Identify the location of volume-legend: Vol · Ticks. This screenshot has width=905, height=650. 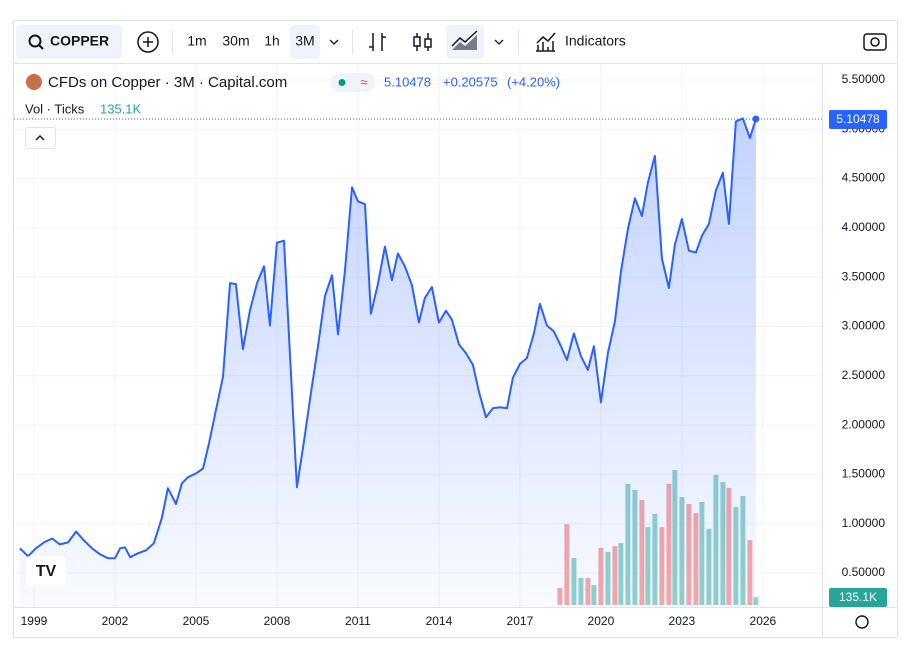
(55, 108).